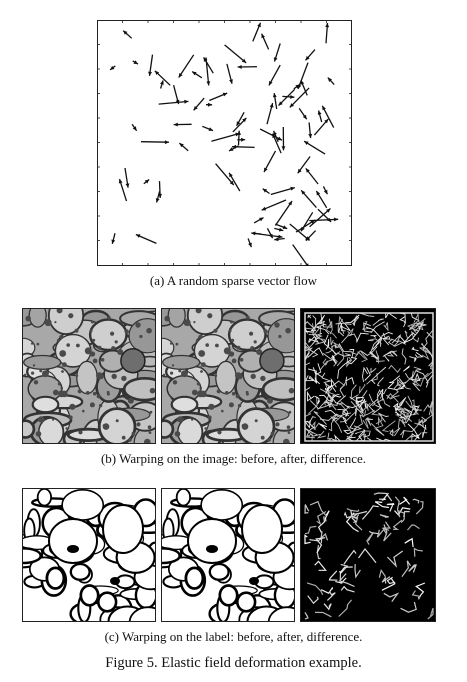 The image size is (467, 682). I want to click on label-image-after, so click(228, 555).